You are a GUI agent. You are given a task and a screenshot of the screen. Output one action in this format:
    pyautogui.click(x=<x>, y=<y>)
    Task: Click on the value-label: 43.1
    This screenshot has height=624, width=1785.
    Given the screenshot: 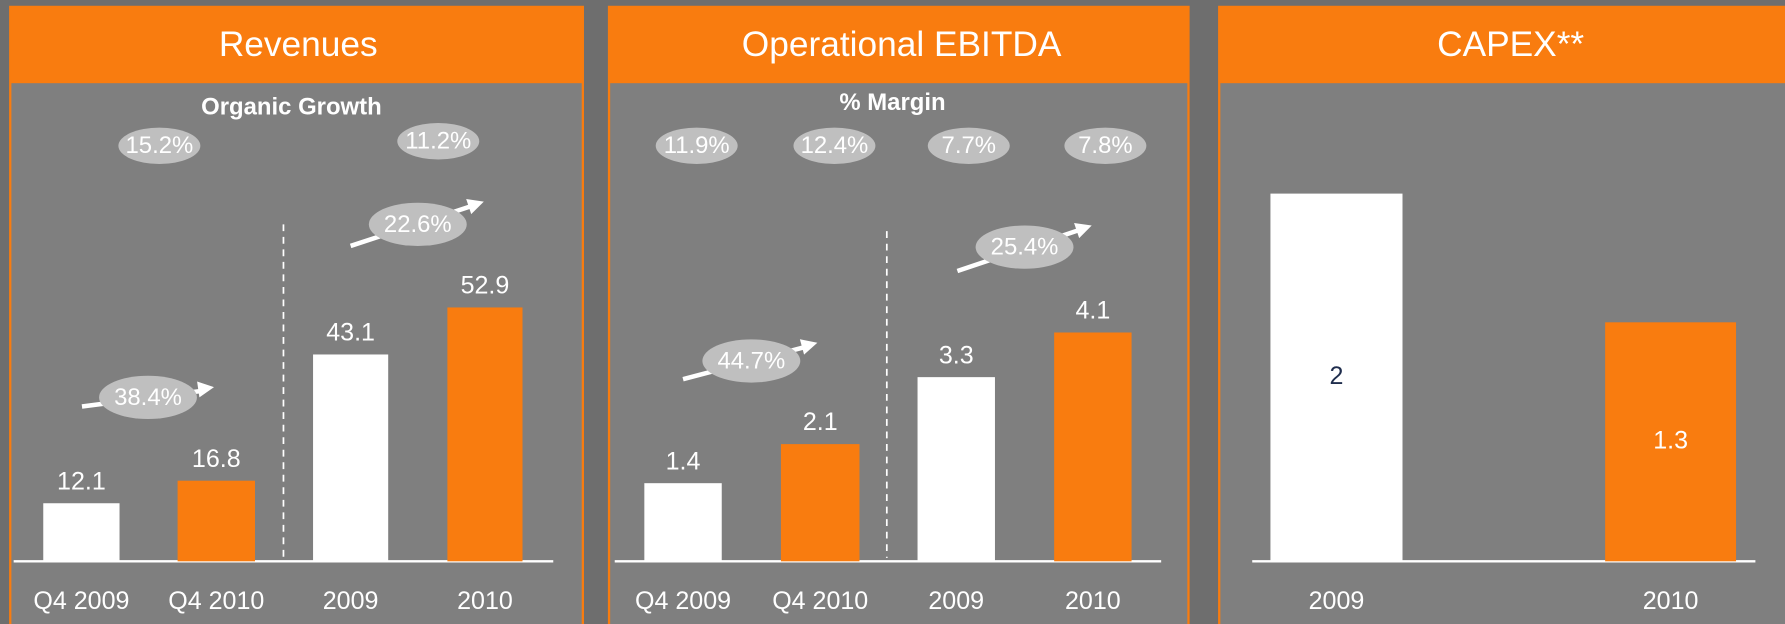 What is the action you would take?
    pyautogui.click(x=350, y=333)
    